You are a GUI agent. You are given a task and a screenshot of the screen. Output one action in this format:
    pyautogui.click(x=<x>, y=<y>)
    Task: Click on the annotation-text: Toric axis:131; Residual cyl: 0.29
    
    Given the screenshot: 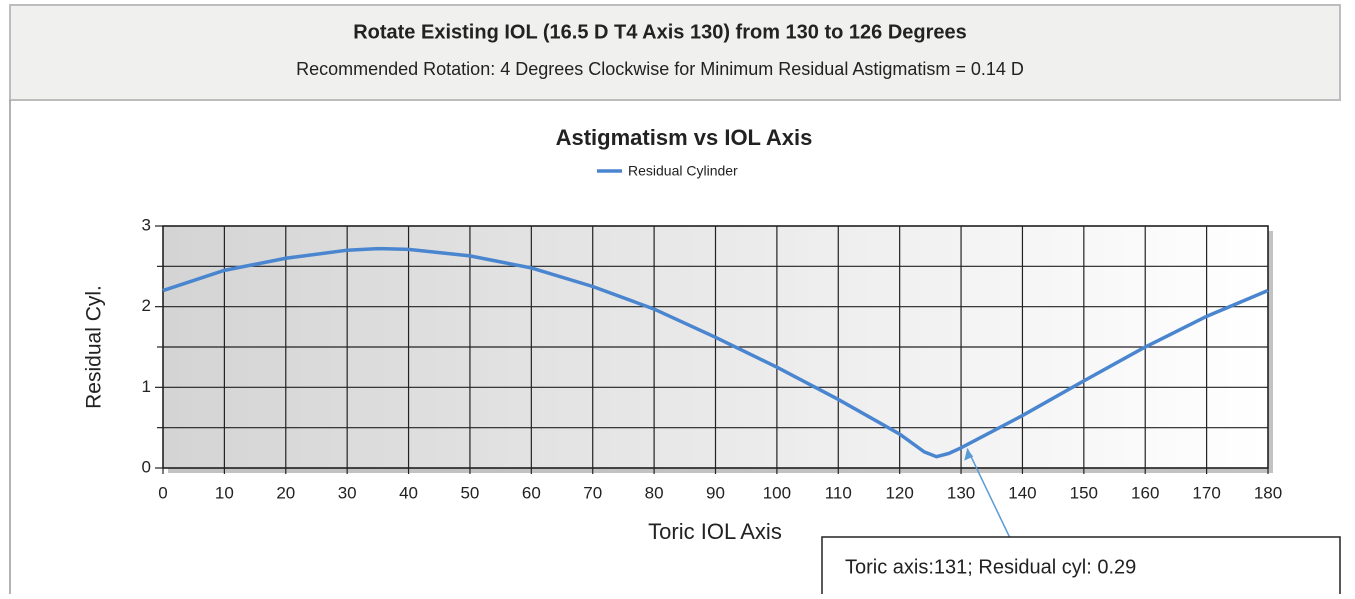 What is the action you would take?
    pyautogui.click(x=990, y=567)
    